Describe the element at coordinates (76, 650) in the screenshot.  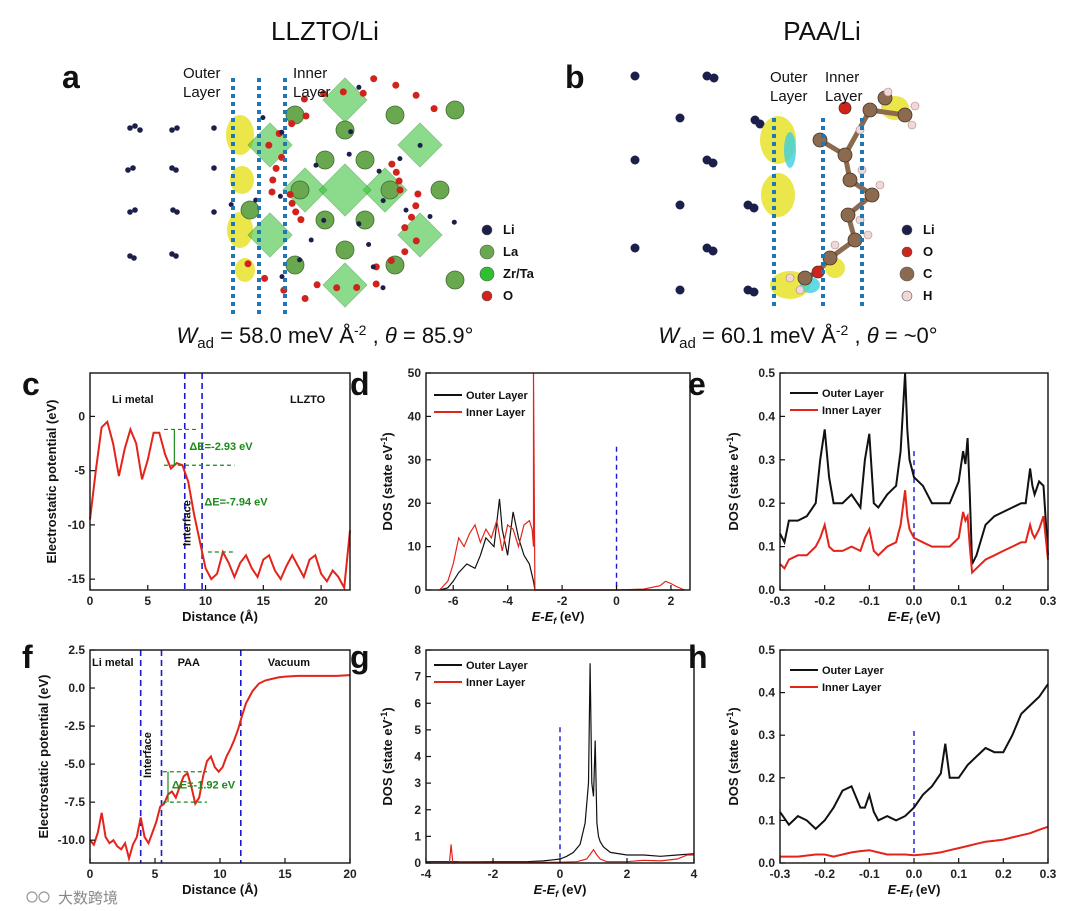
I see `y-tick-label: 2.5` at that location.